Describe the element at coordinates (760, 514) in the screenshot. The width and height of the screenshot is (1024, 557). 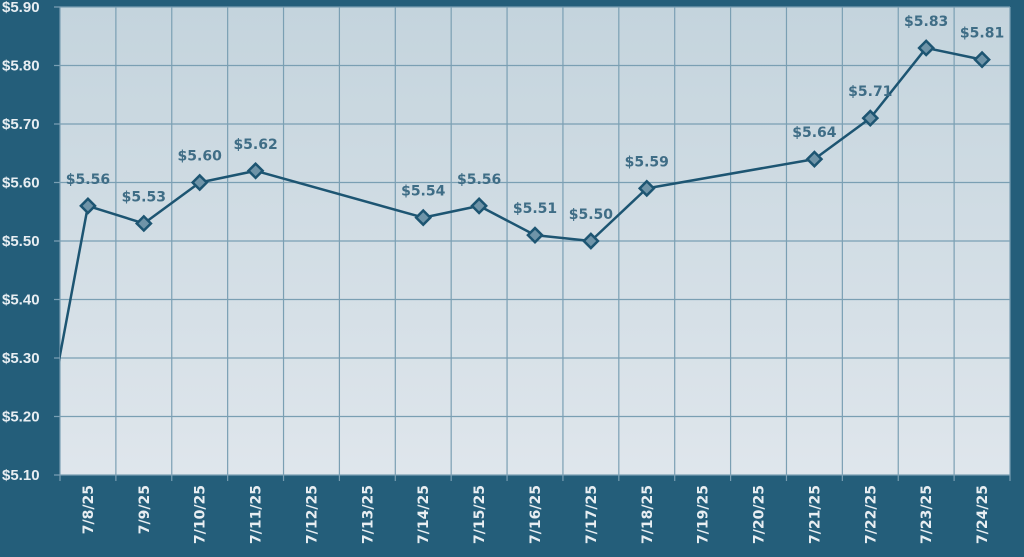
I see `x-tick-label: 7/20/25` at that location.